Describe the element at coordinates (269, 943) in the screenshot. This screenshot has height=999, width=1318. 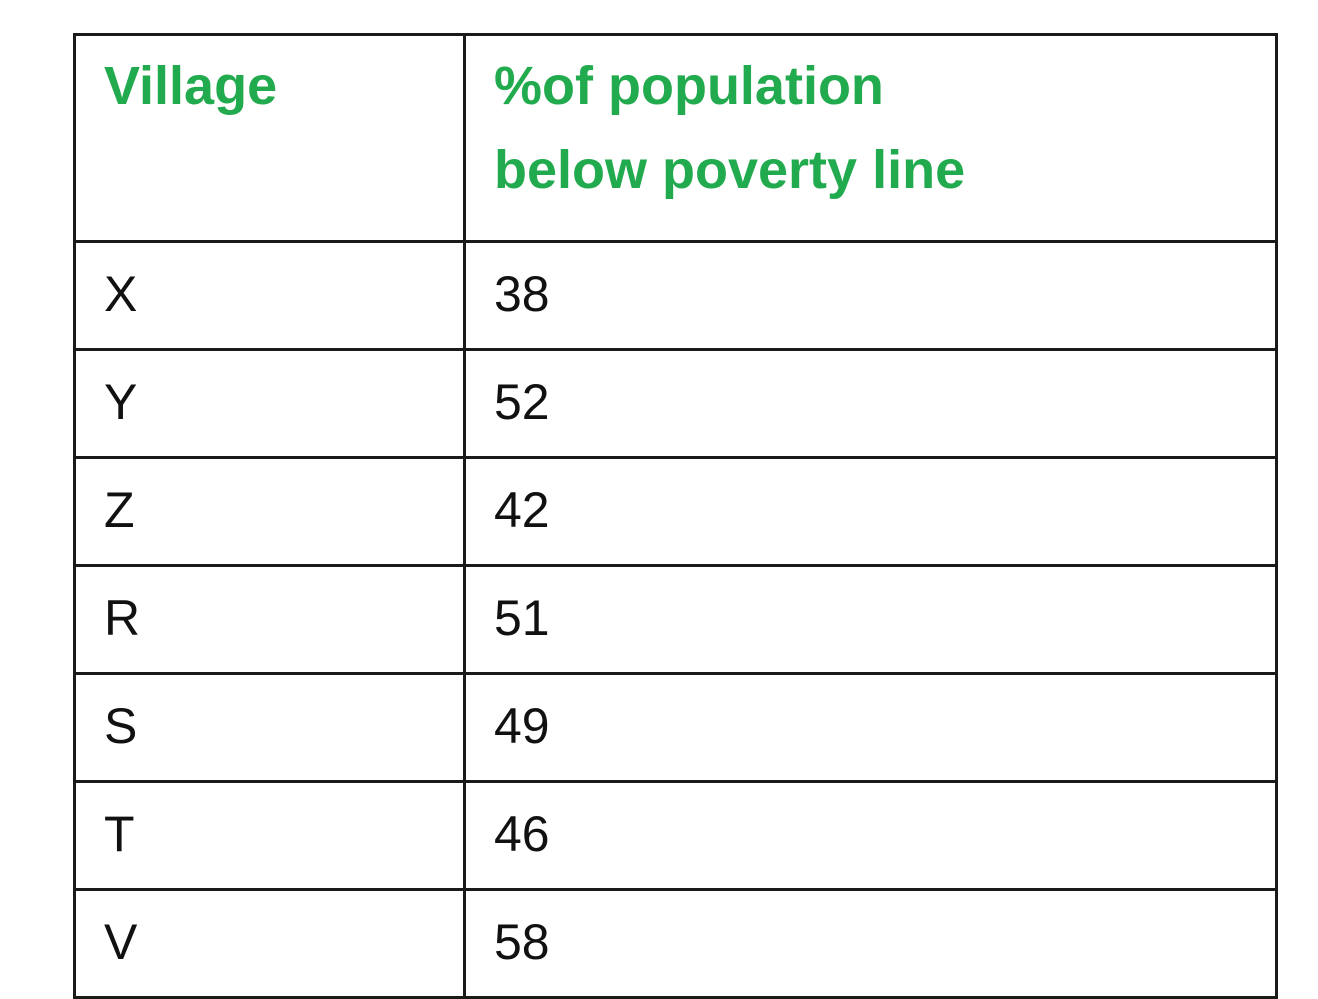
I see `village-cell: V` at that location.